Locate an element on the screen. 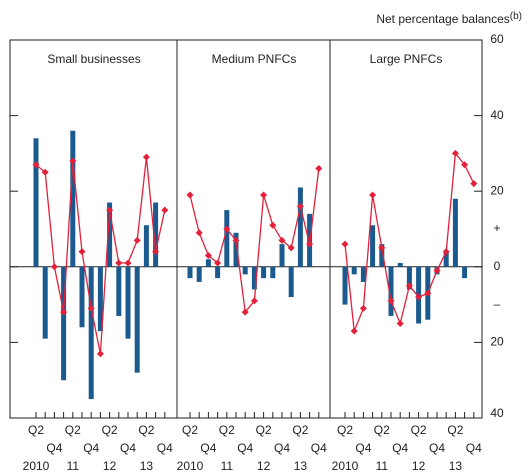 This screenshot has height=474, width=528. y-axis-label-text: Net percentage balances is located at coordinates (442, 19).